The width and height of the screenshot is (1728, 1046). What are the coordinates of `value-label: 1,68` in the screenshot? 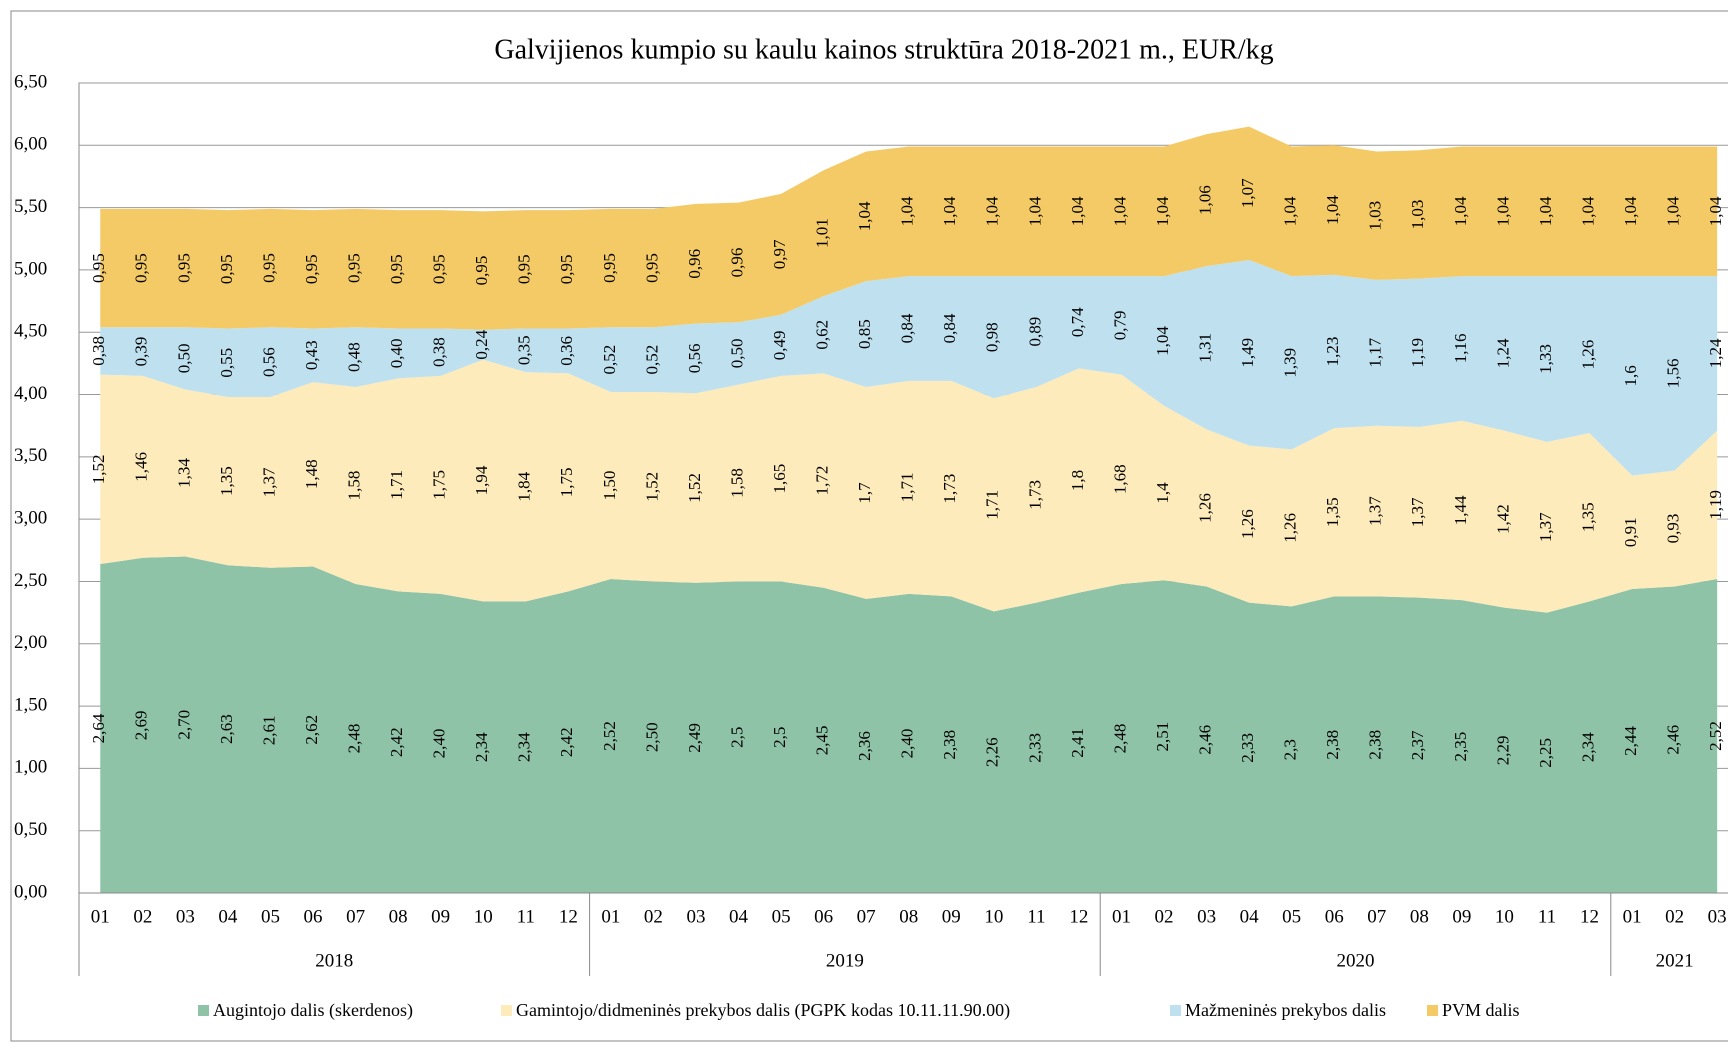 It's located at (1119, 479).